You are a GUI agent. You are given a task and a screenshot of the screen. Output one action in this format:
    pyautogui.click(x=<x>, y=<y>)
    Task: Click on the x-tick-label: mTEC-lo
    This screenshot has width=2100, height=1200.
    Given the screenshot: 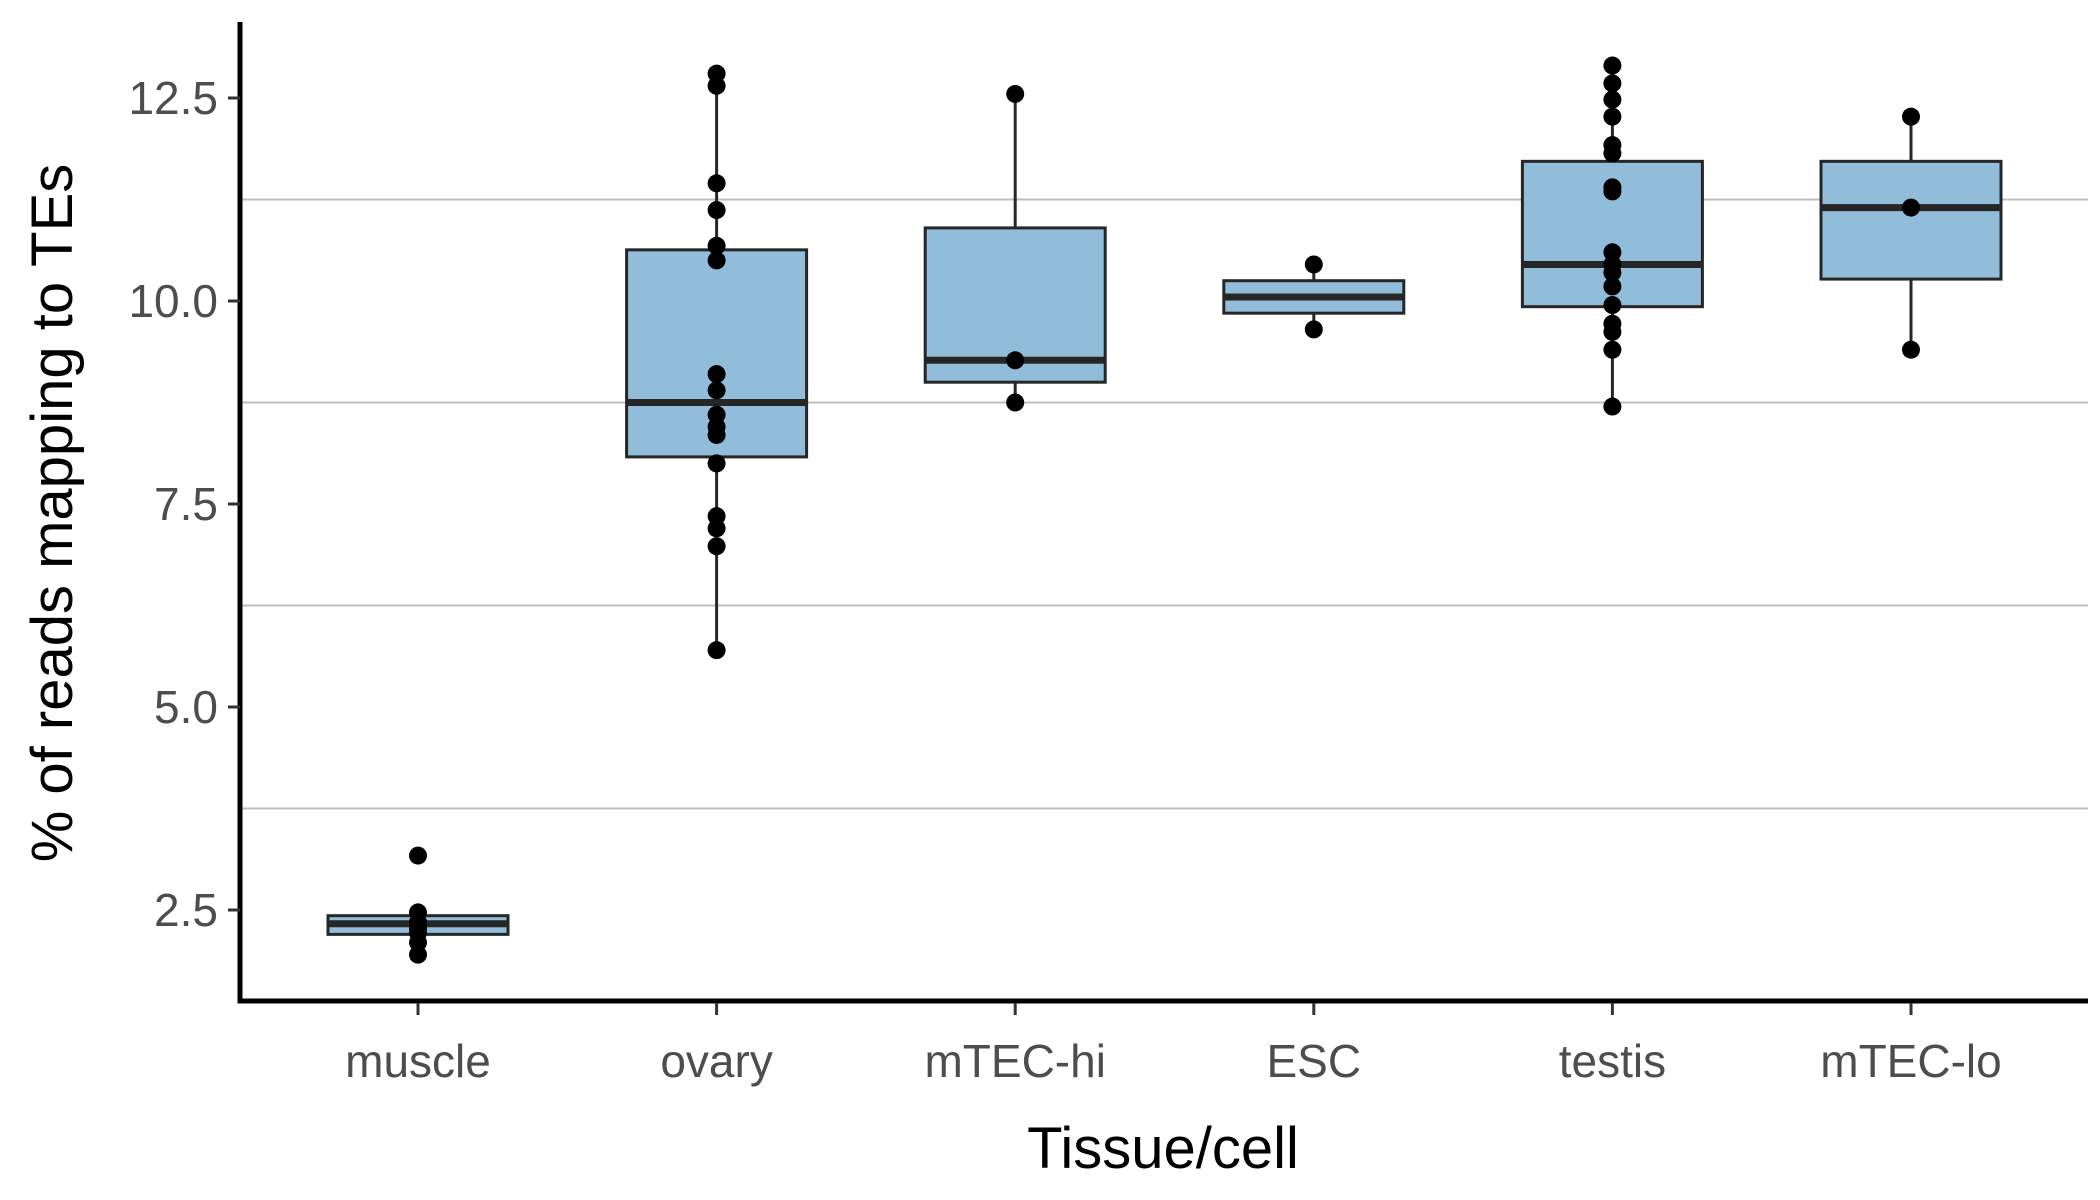 What is the action you would take?
    pyautogui.click(x=1910, y=1061)
    